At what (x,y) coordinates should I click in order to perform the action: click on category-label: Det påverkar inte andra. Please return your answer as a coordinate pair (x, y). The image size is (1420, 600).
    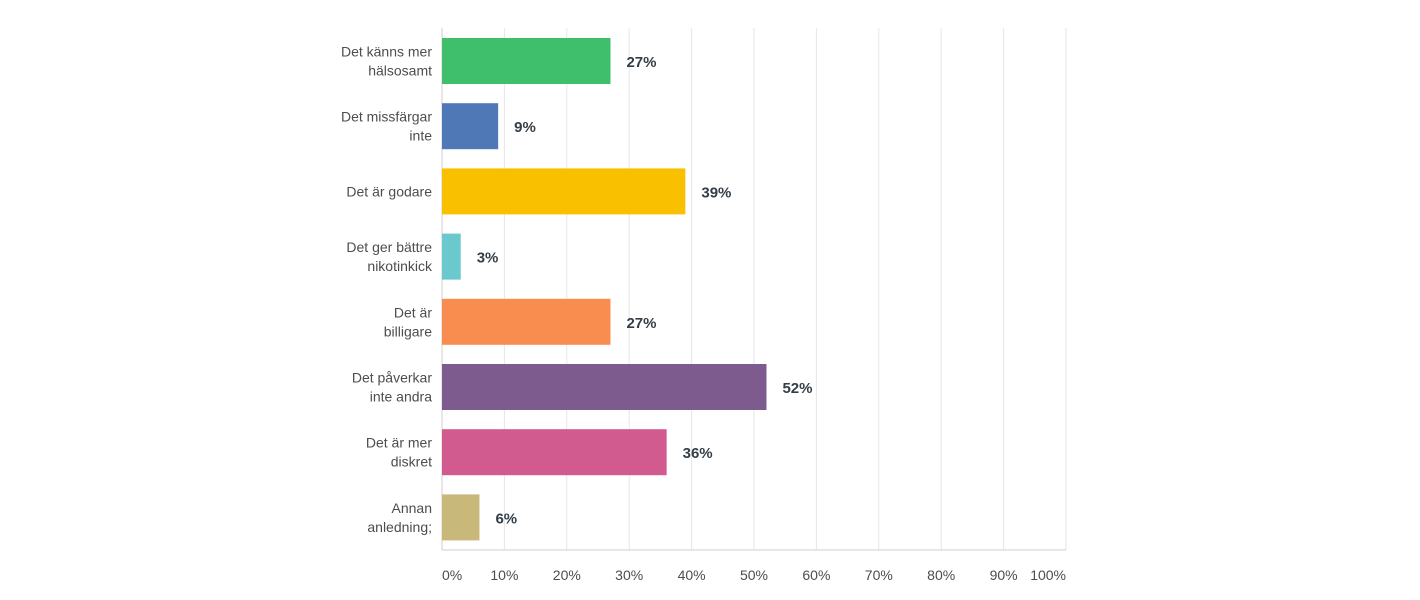
    Looking at the image, I should click on (392, 387).